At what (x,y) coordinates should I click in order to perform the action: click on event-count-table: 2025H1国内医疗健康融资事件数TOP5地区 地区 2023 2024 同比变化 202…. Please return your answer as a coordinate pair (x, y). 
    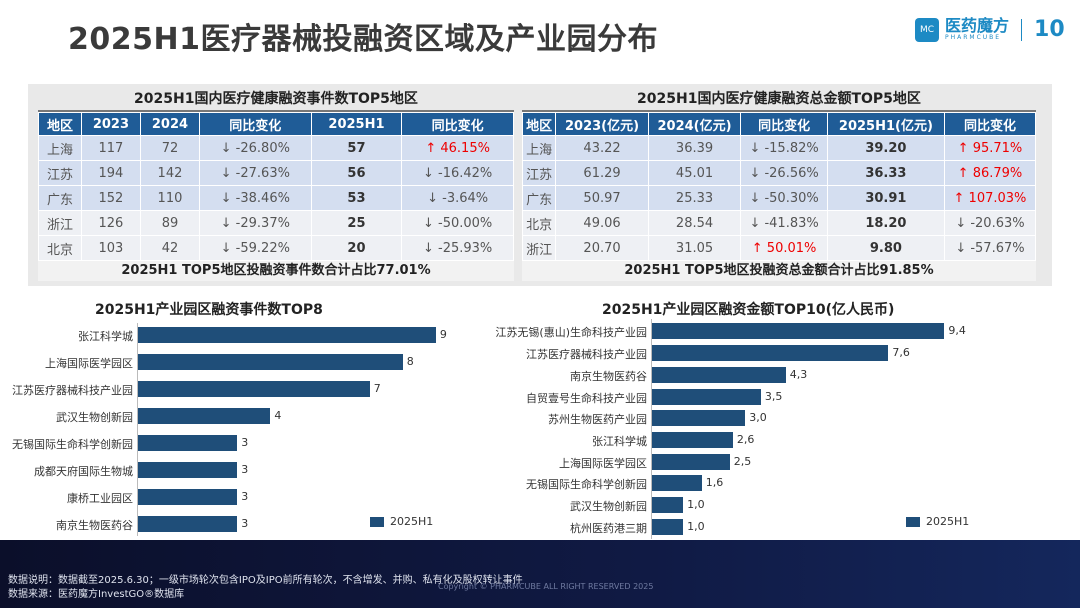
    Looking at the image, I should click on (276, 184).